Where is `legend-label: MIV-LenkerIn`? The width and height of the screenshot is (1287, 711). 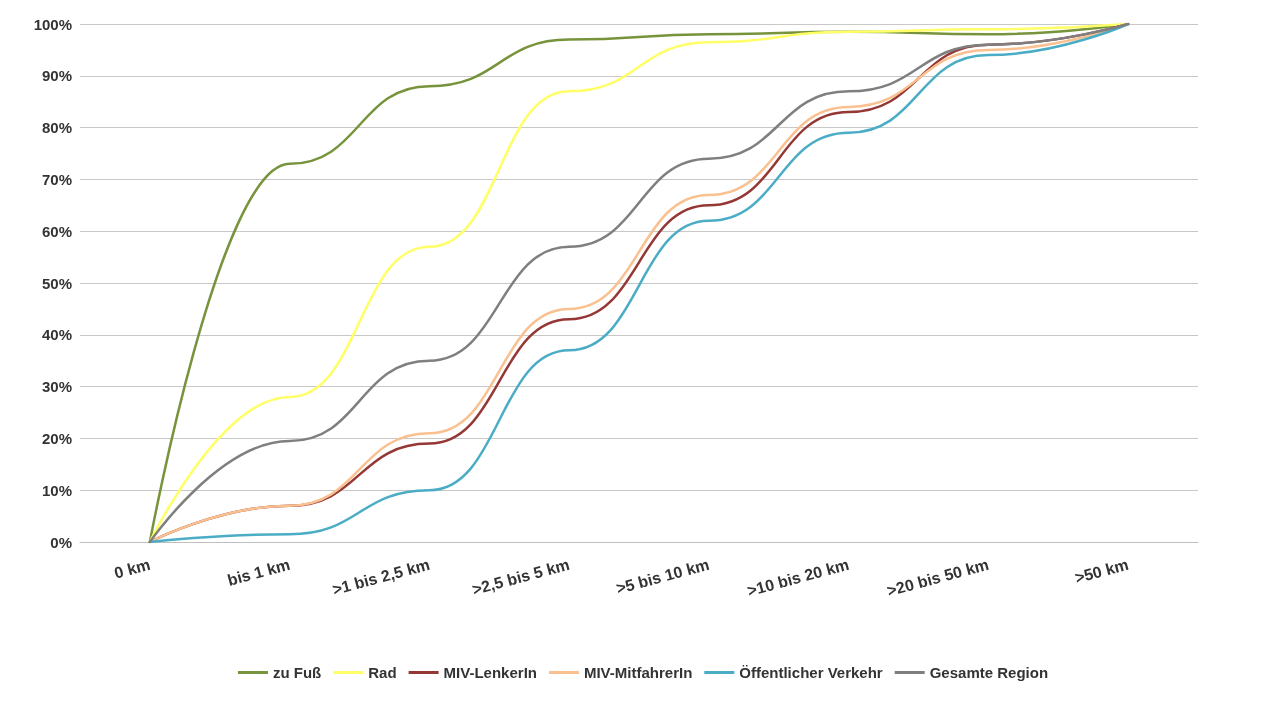
legend-label: MIV-LenkerIn is located at coordinates (490, 672).